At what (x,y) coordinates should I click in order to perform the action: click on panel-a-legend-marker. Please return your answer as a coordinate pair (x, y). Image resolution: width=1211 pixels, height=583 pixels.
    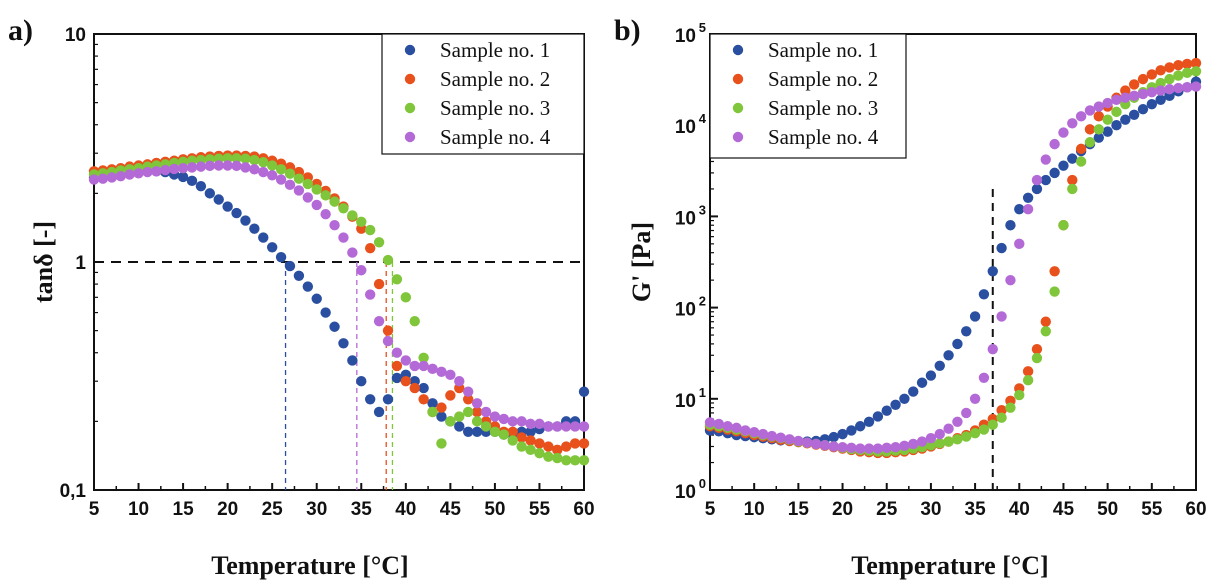
    Looking at the image, I should click on (410, 50).